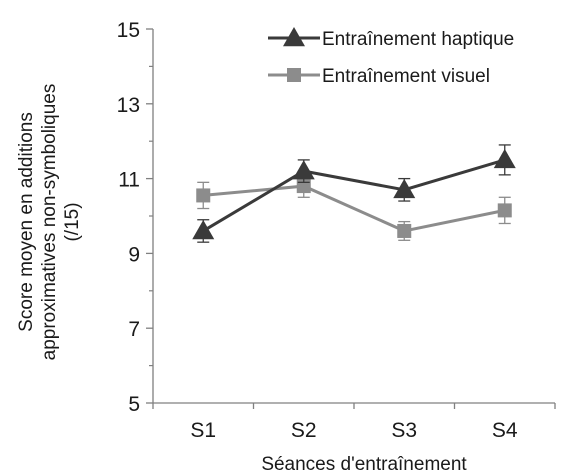 The width and height of the screenshot is (568, 476). What do you see at coordinates (418, 39) in the screenshot?
I see `legend-label: Entraînement haptique` at bounding box center [418, 39].